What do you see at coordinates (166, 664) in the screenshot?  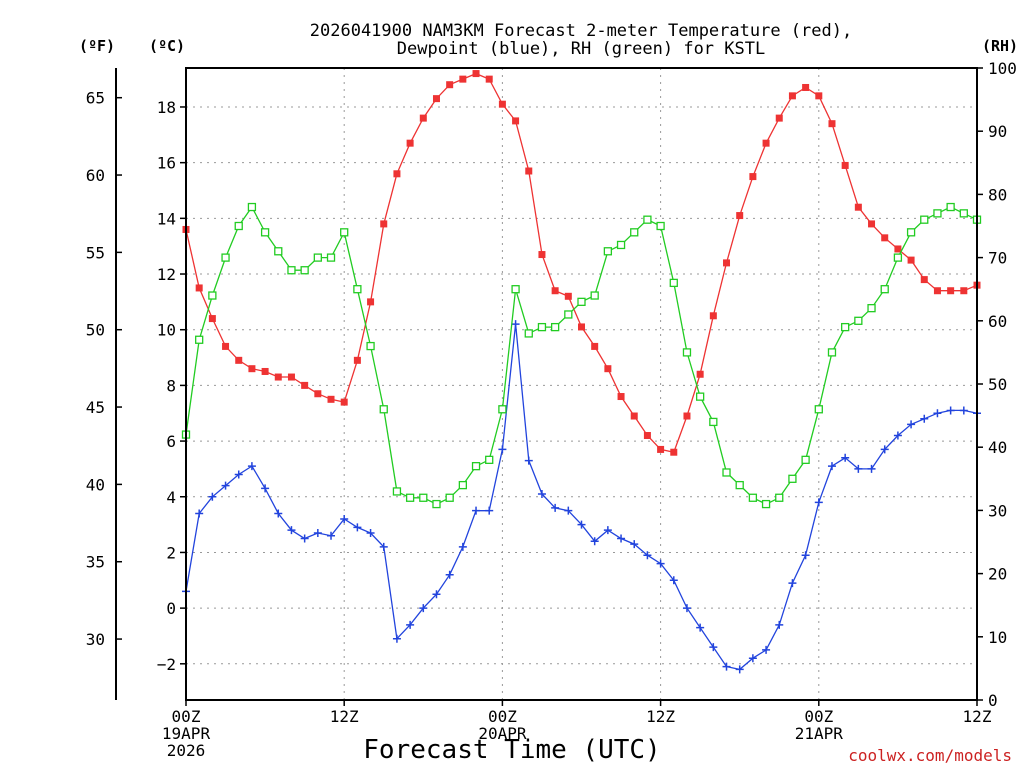 I see `celsius-tick-label: −2` at bounding box center [166, 664].